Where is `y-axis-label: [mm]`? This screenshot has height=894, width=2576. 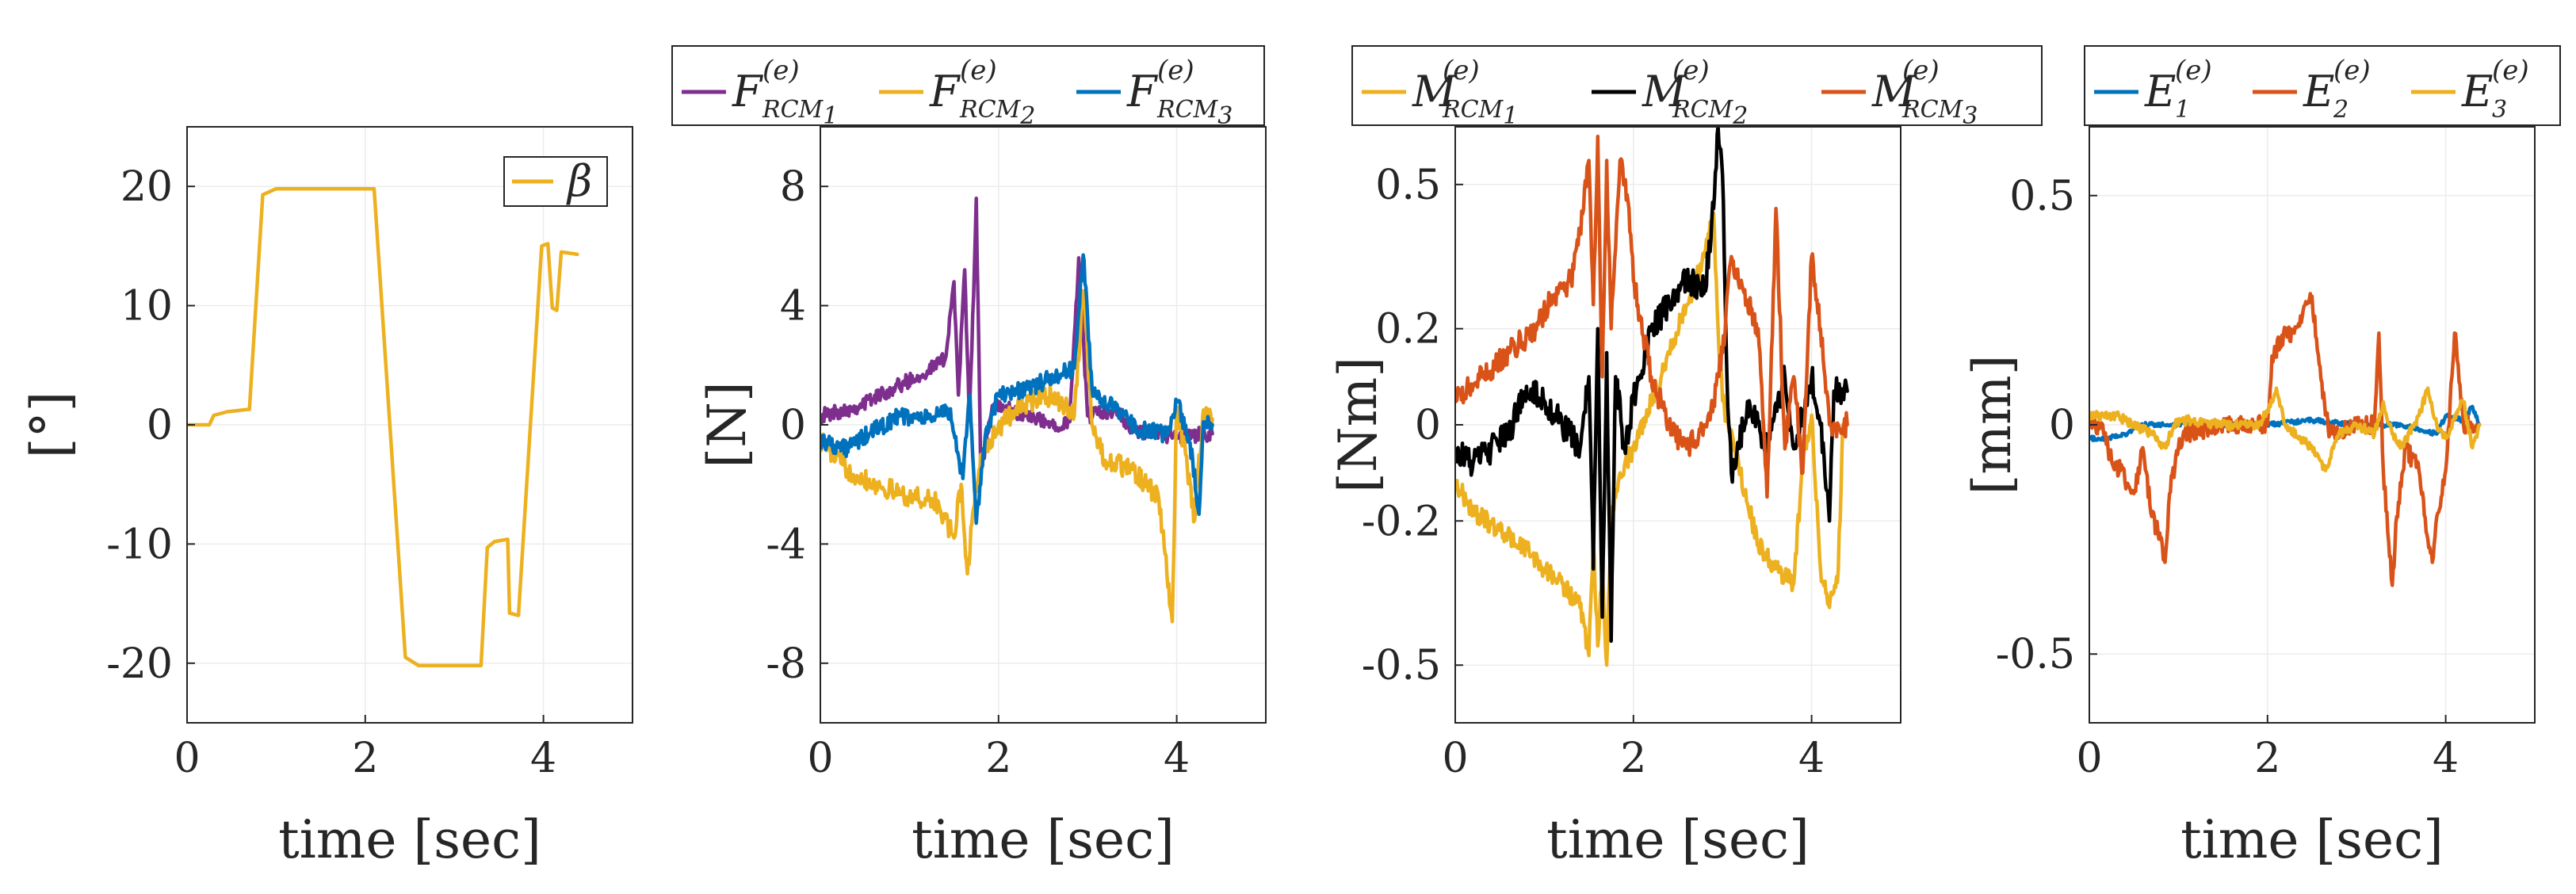 y-axis-label: [mm] is located at coordinates (1993, 425).